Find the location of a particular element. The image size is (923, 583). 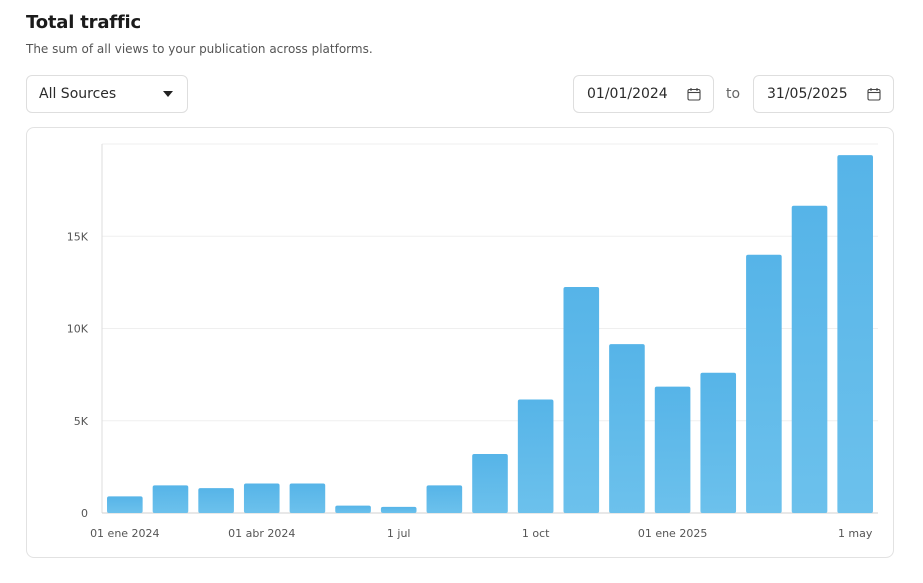

bar-apr-2025 is located at coordinates (809, 359).